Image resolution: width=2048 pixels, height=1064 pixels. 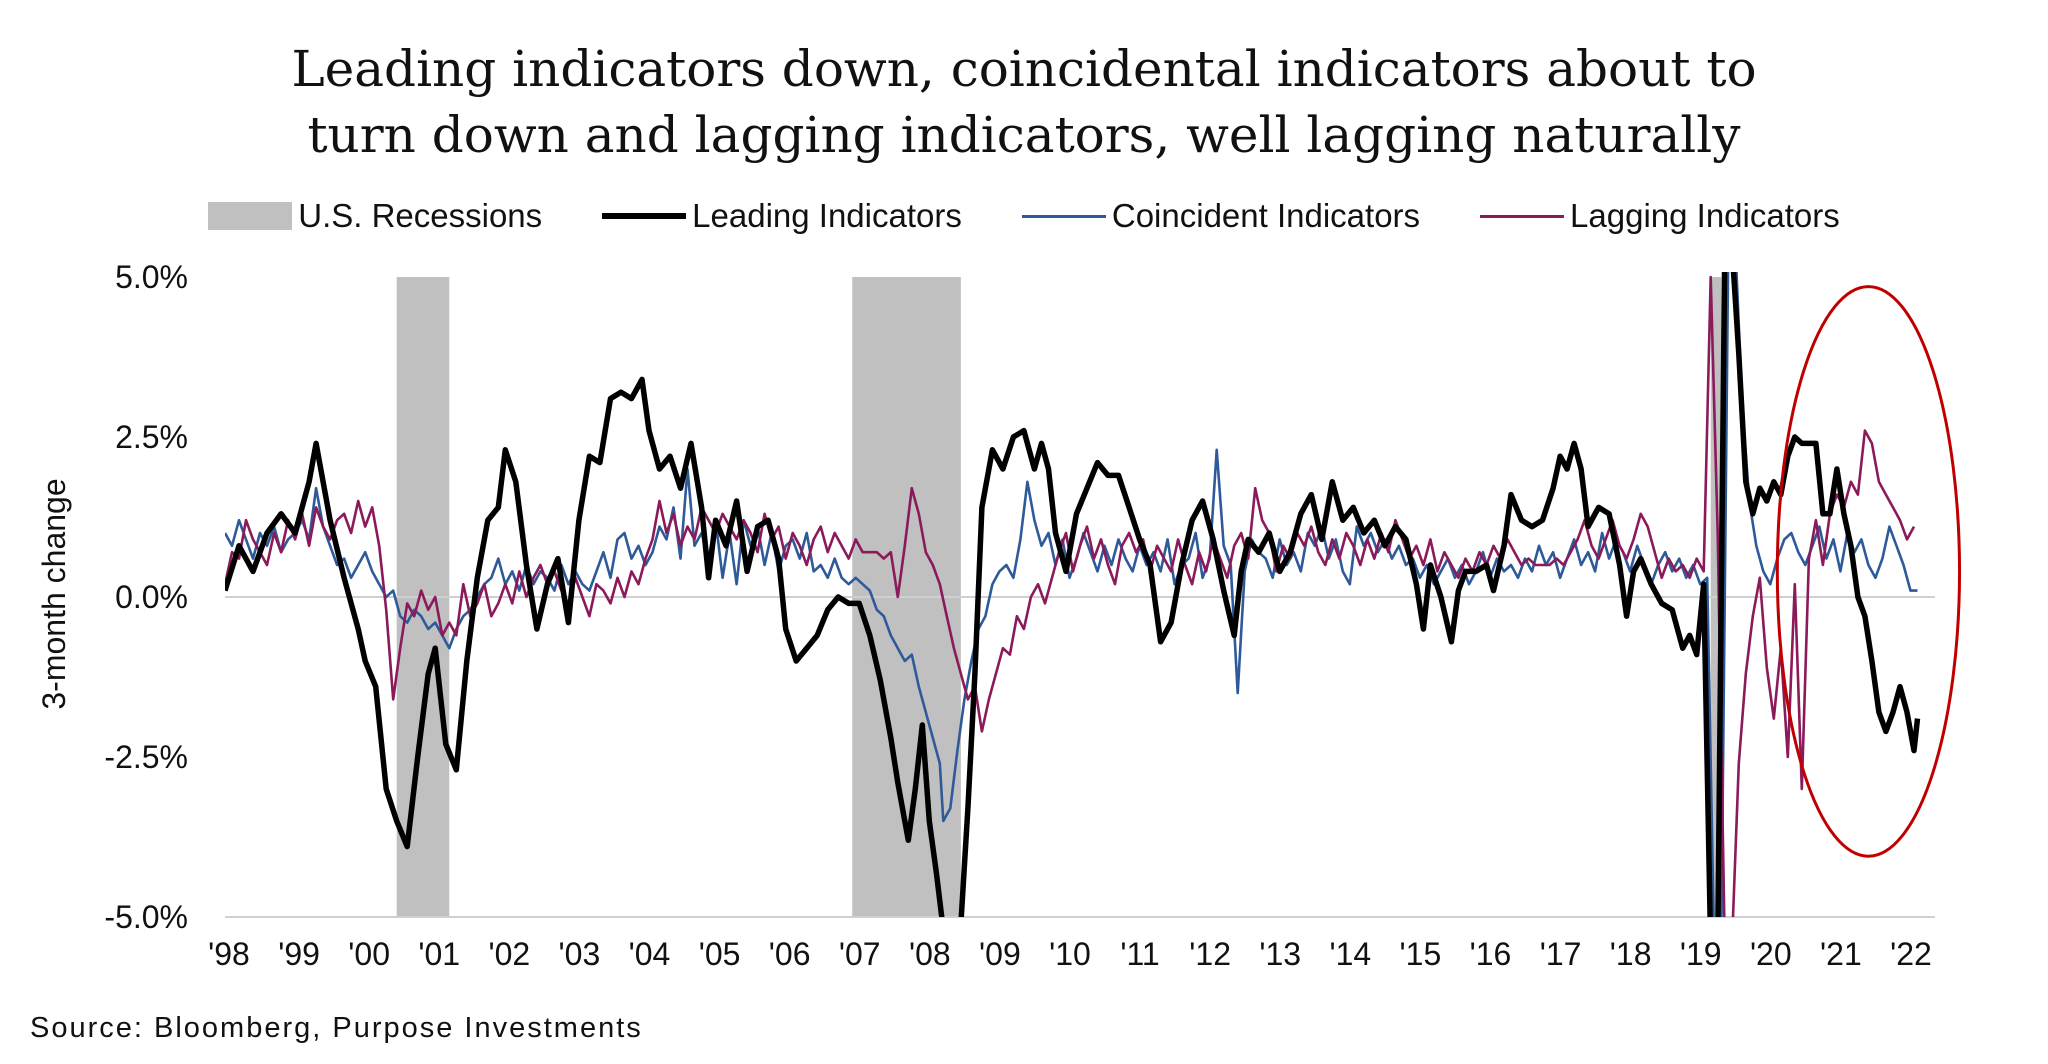 I want to click on legend-swatch-leading, so click(x=644, y=216).